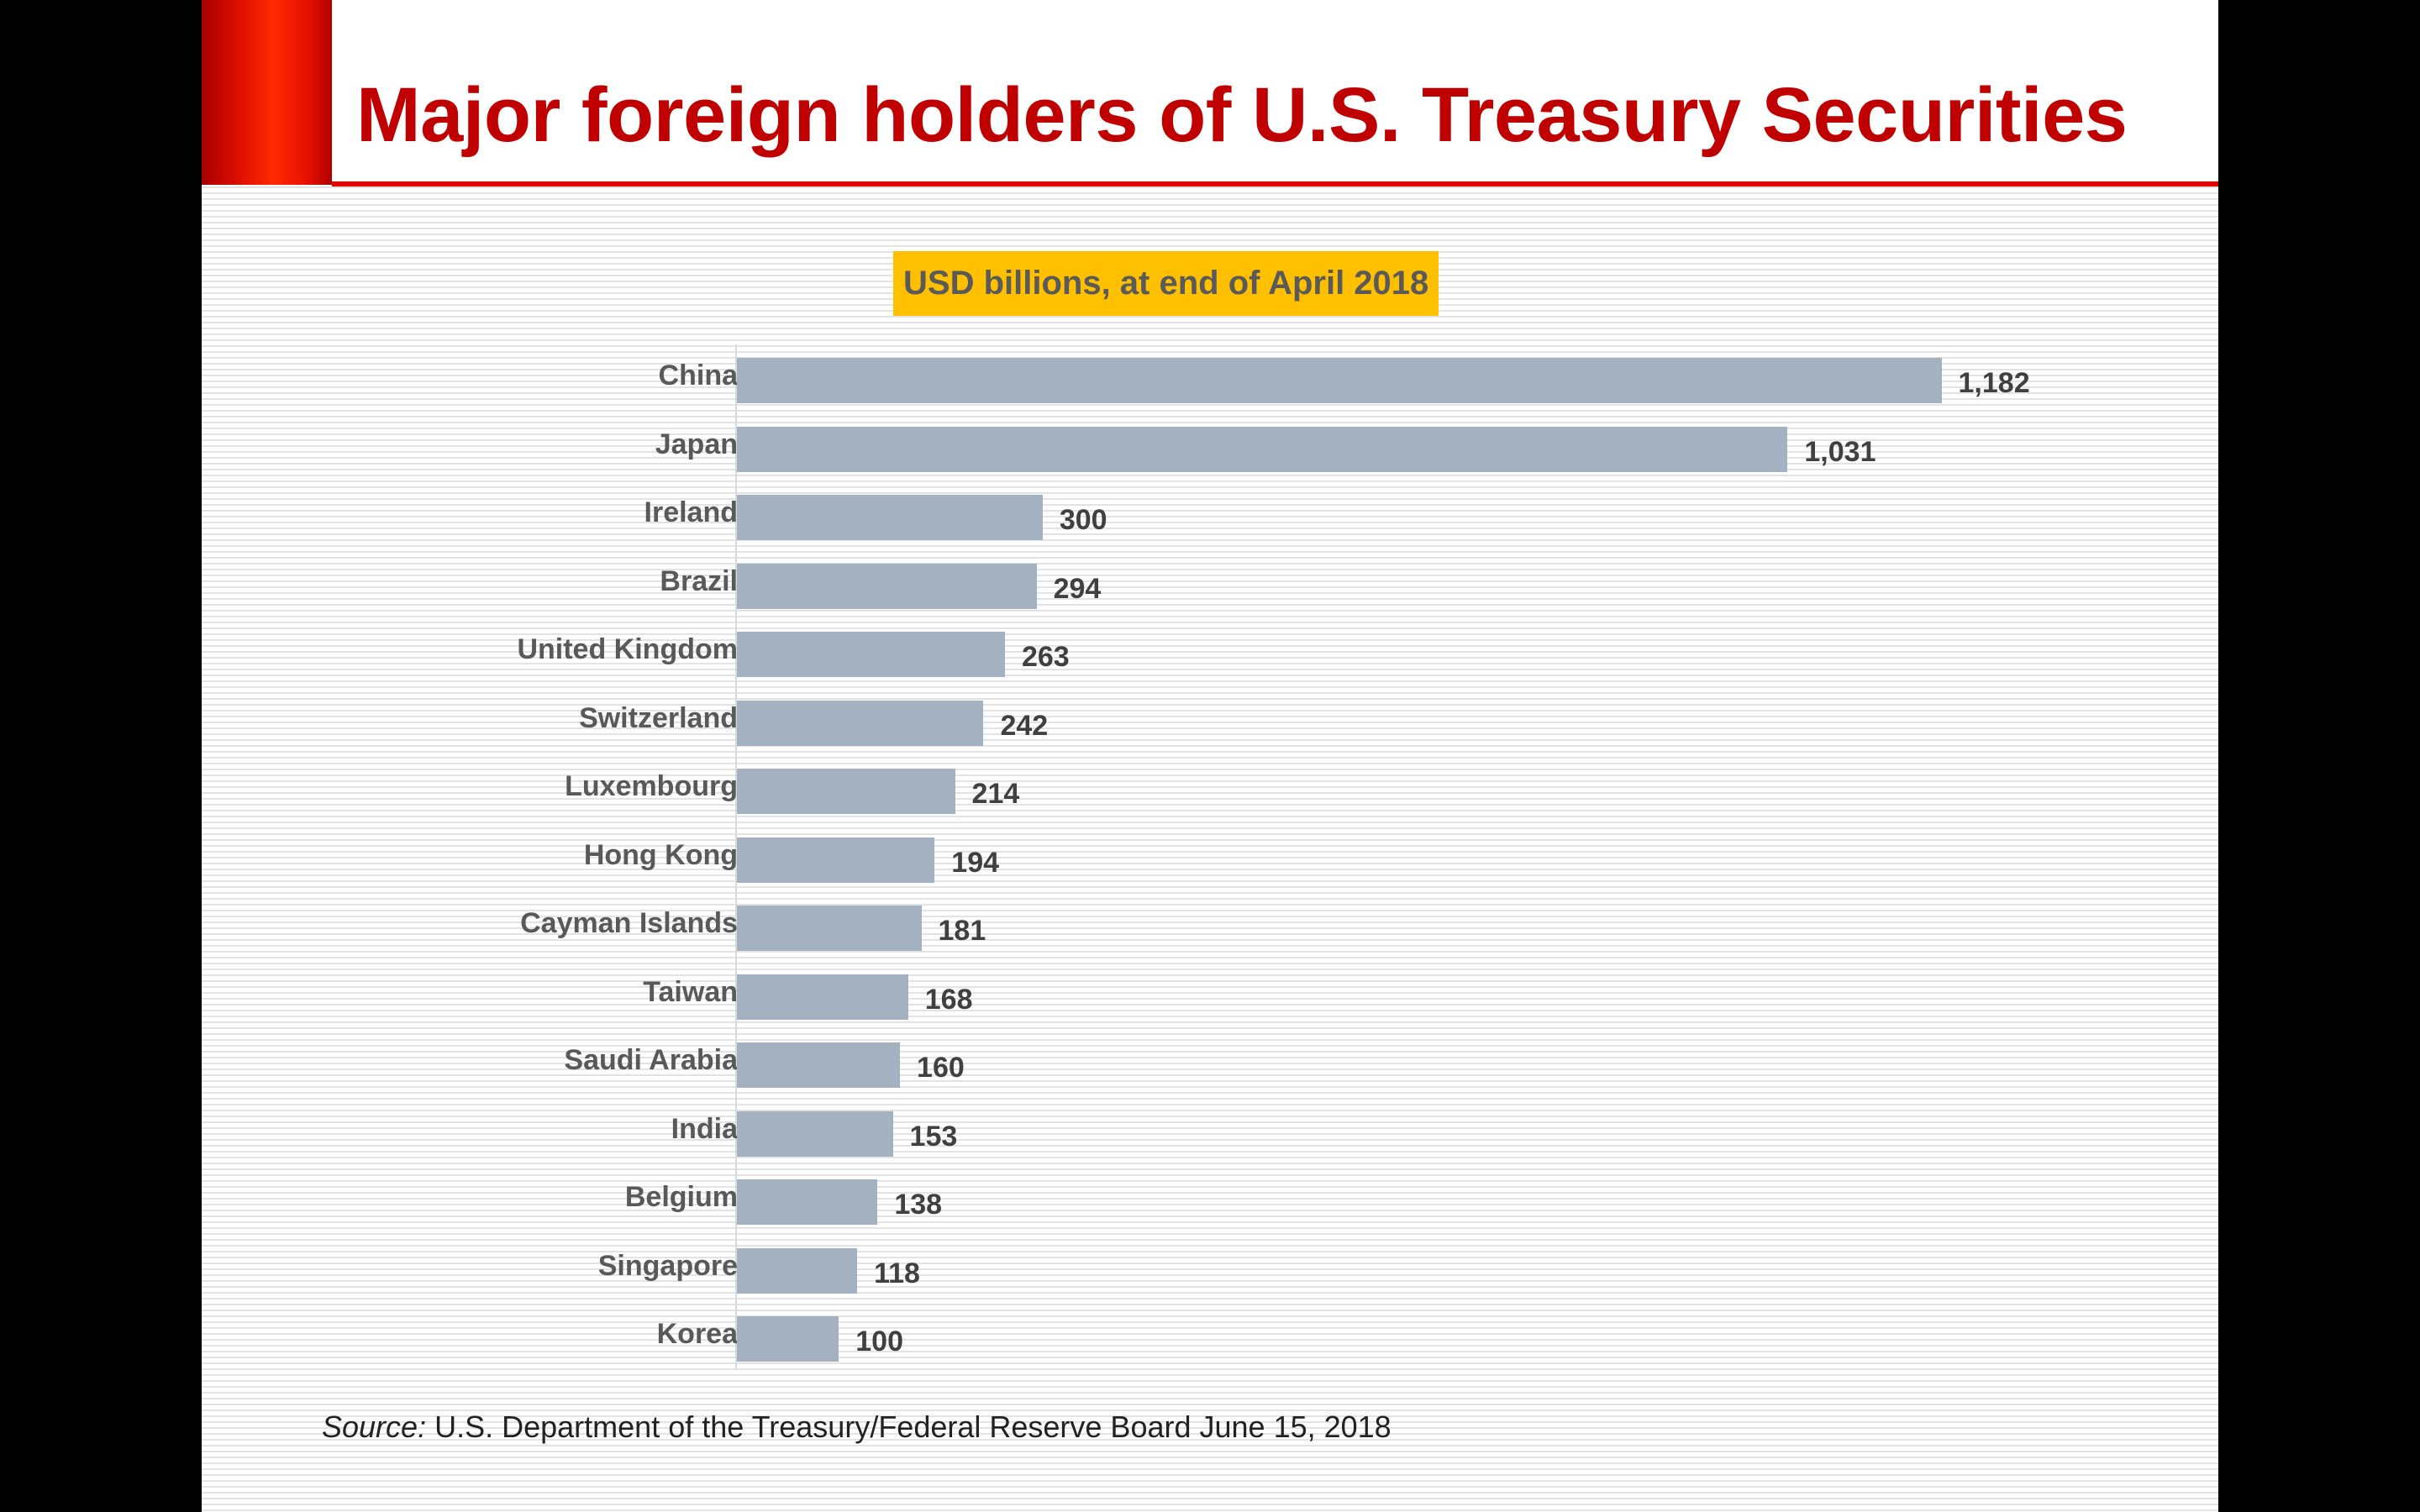 This screenshot has height=1512, width=2420. Describe the element at coordinates (879, 1341) in the screenshot. I see `value-label: 100` at that location.